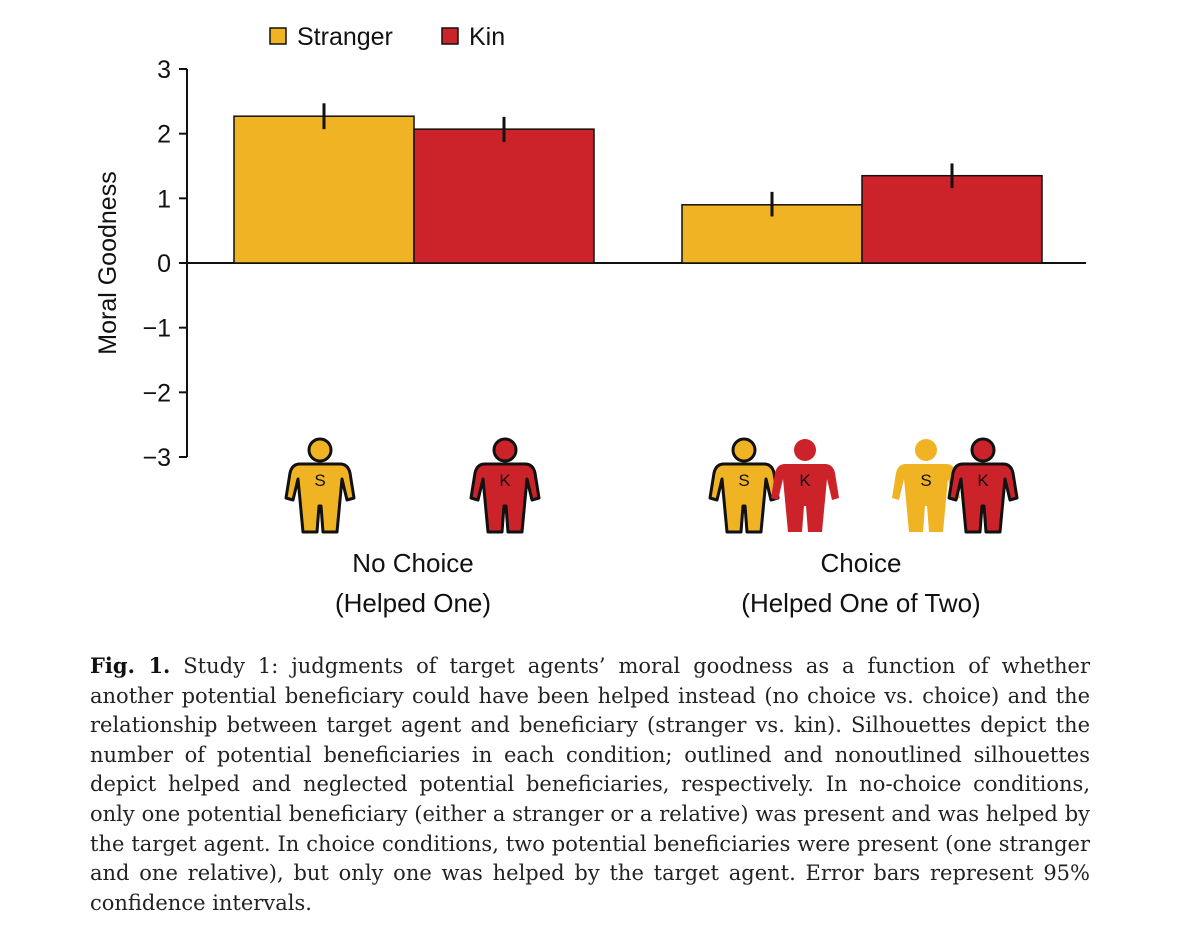  I want to click on y-tick-label: 3, so click(164, 70).